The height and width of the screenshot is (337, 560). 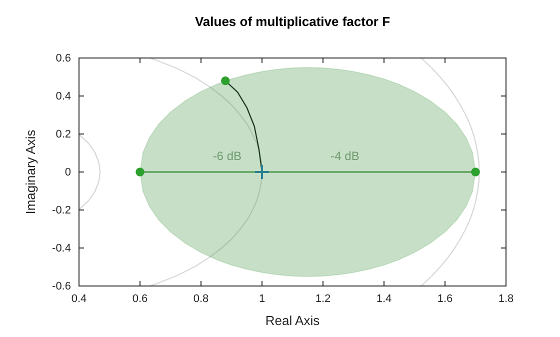 What do you see at coordinates (79, 298) in the screenshot?
I see `x-tick-label: 0.4` at bounding box center [79, 298].